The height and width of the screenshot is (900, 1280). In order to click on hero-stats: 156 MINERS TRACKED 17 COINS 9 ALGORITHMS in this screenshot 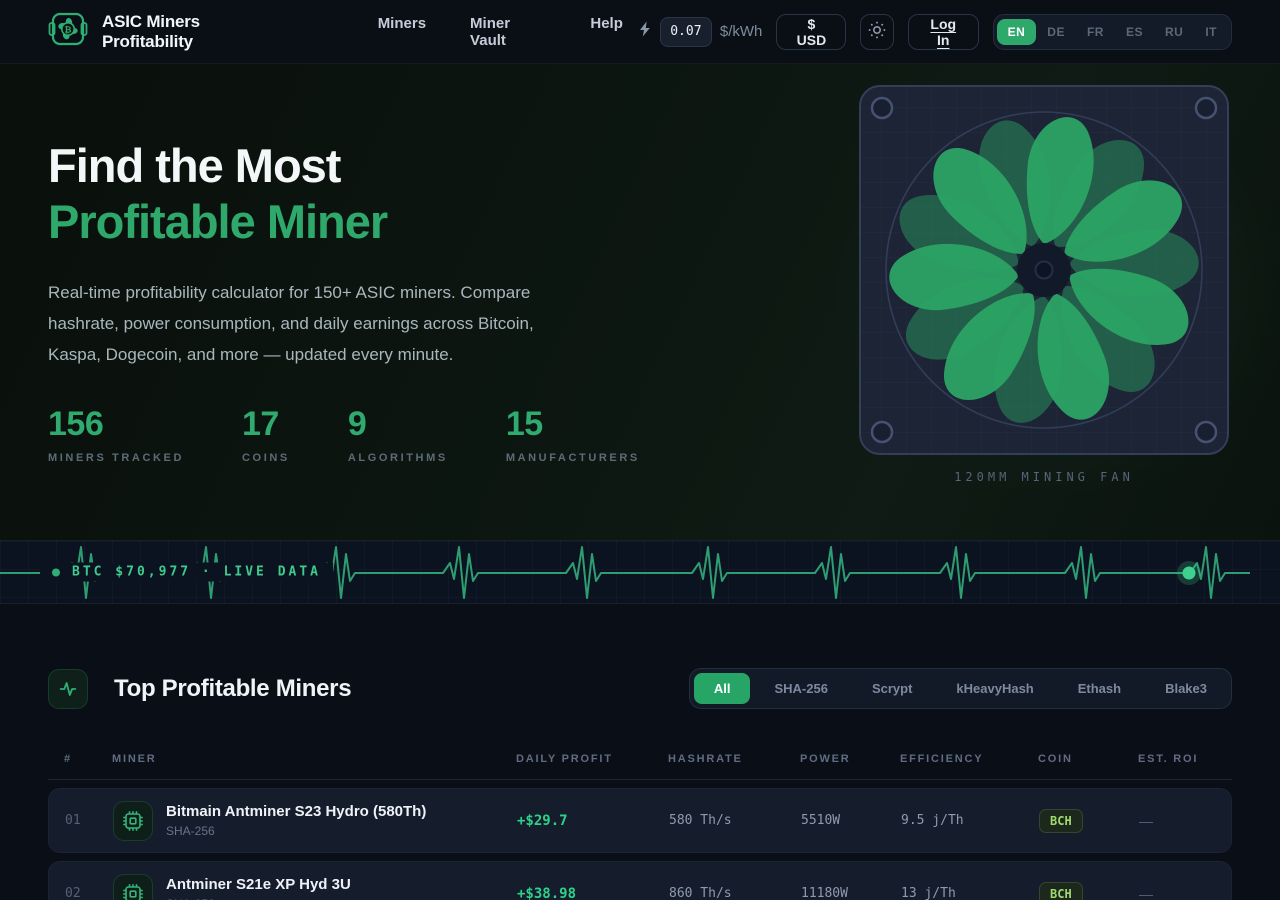, I will do `click(344, 434)`.